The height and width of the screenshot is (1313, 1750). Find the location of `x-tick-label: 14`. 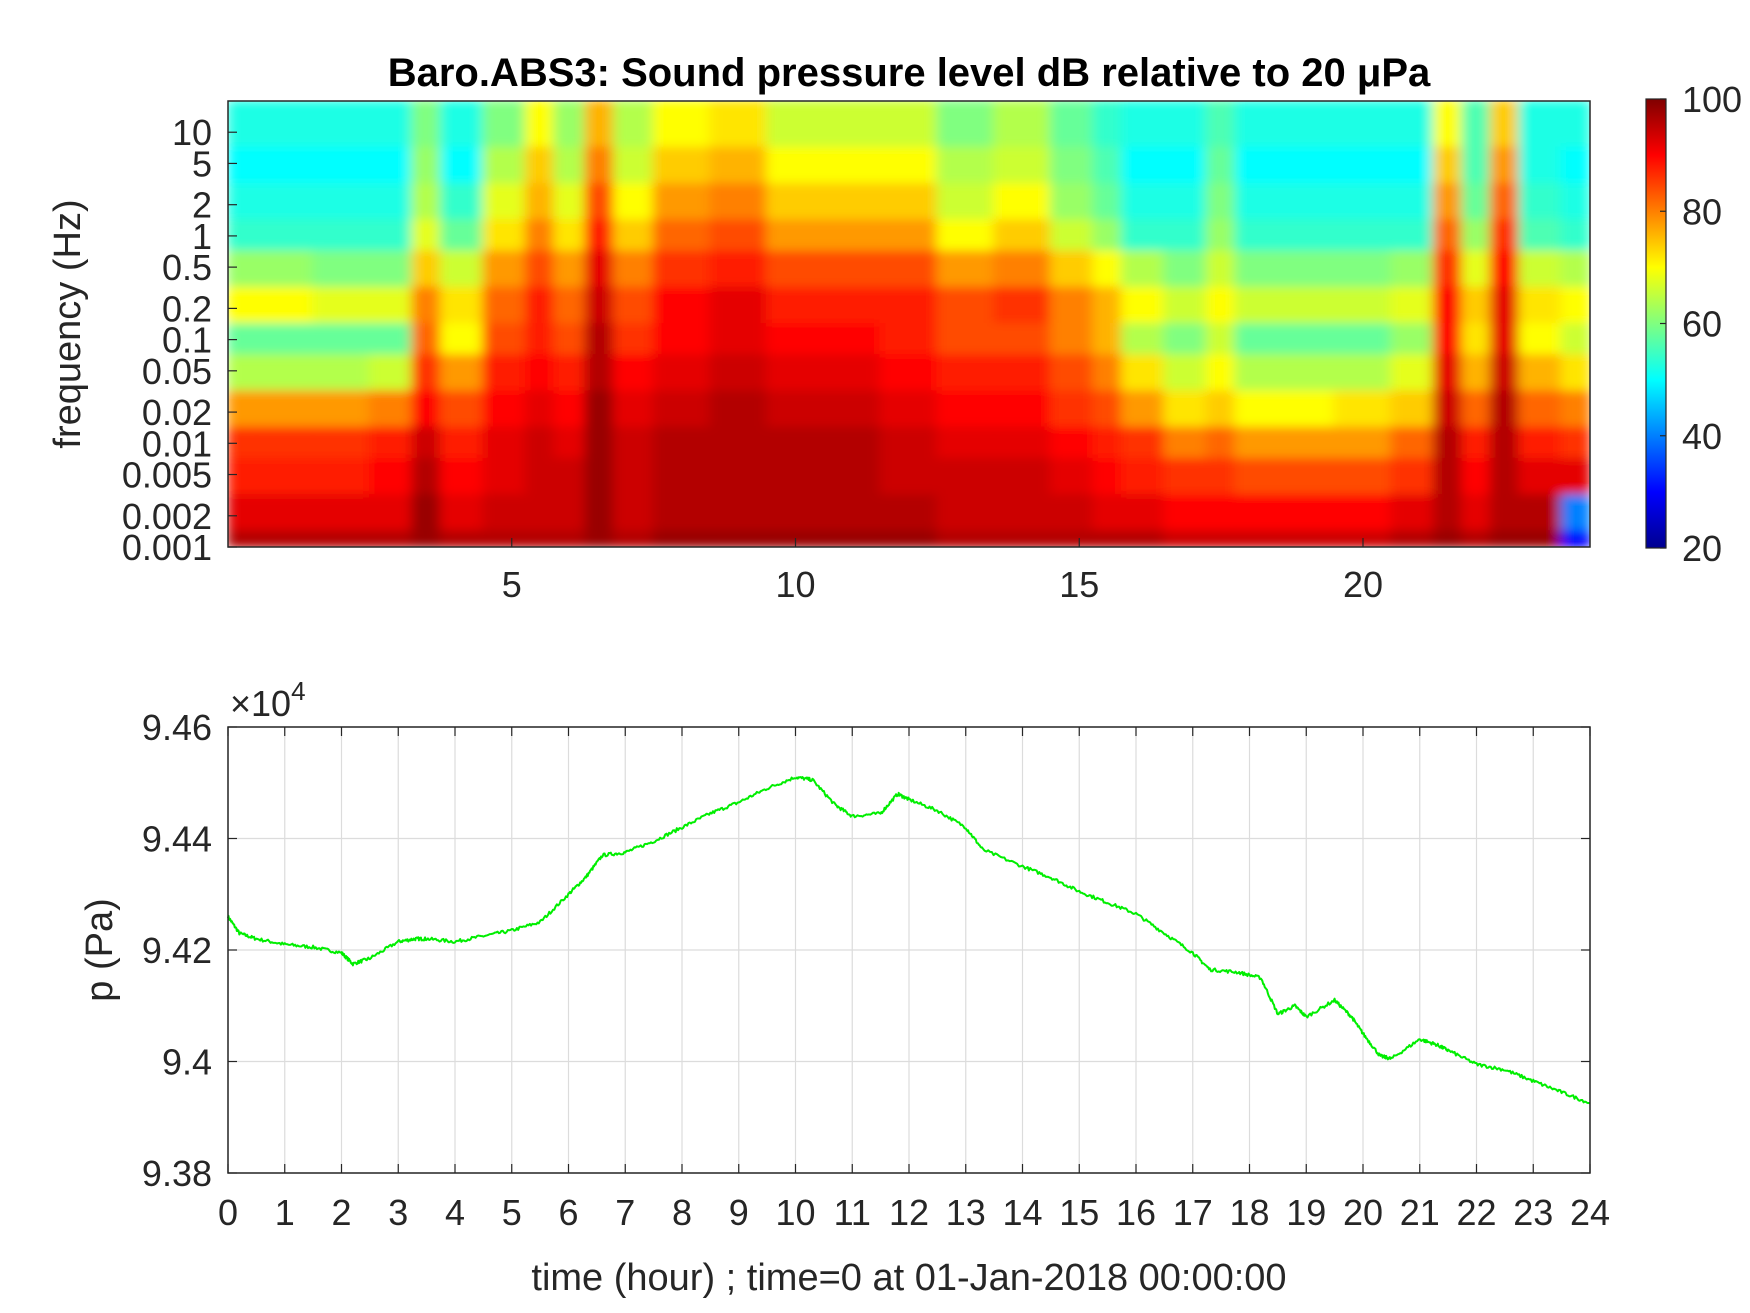

x-tick-label: 14 is located at coordinates (1022, 1212).